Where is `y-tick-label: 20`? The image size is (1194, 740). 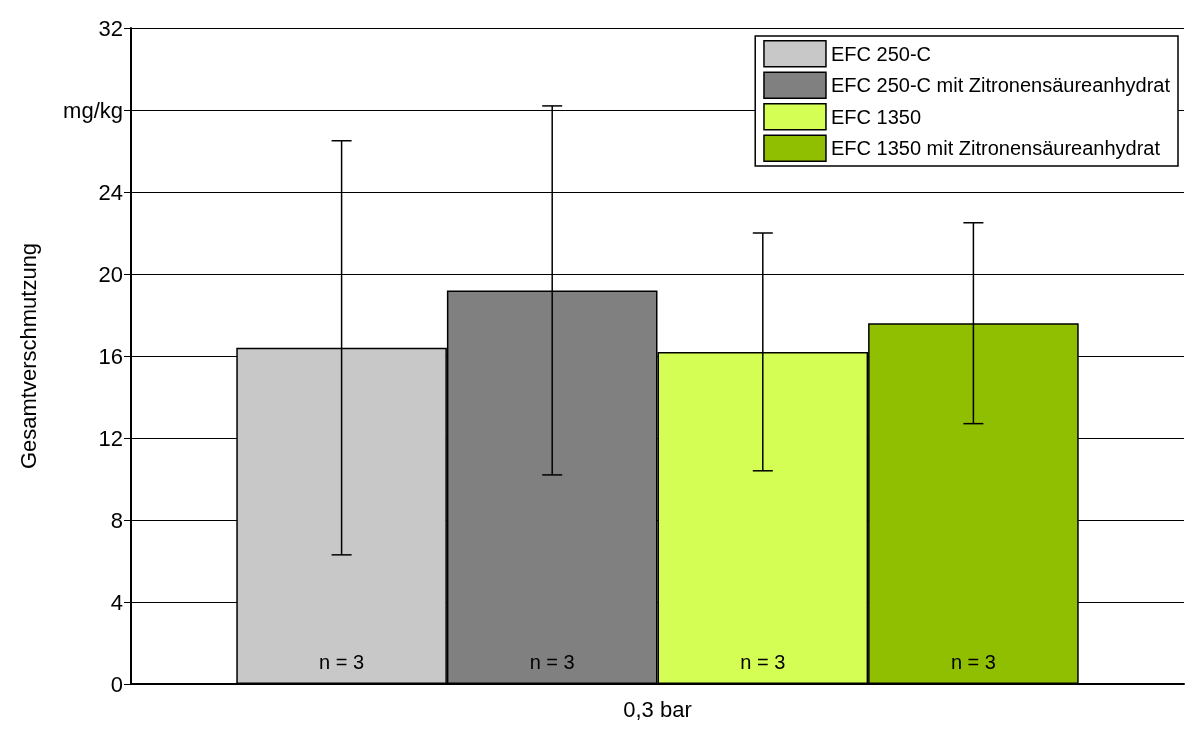 y-tick-label: 20 is located at coordinates (110, 274).